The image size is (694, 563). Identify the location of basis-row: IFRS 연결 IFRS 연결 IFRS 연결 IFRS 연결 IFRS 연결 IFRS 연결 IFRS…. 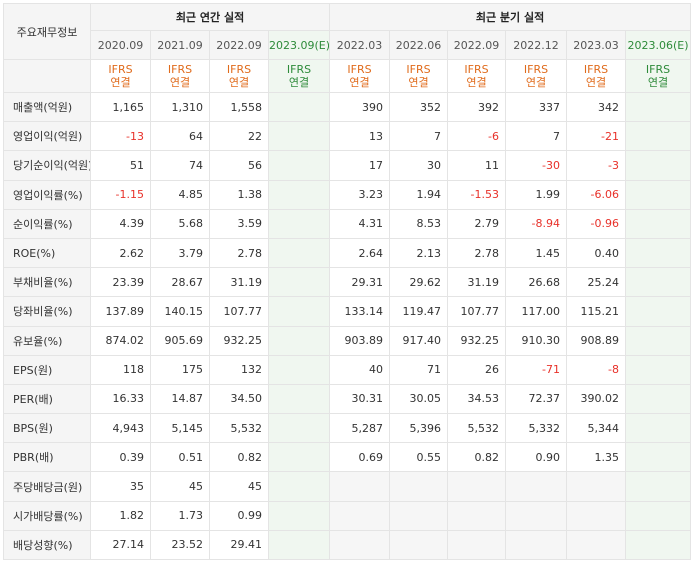
(347, 76).